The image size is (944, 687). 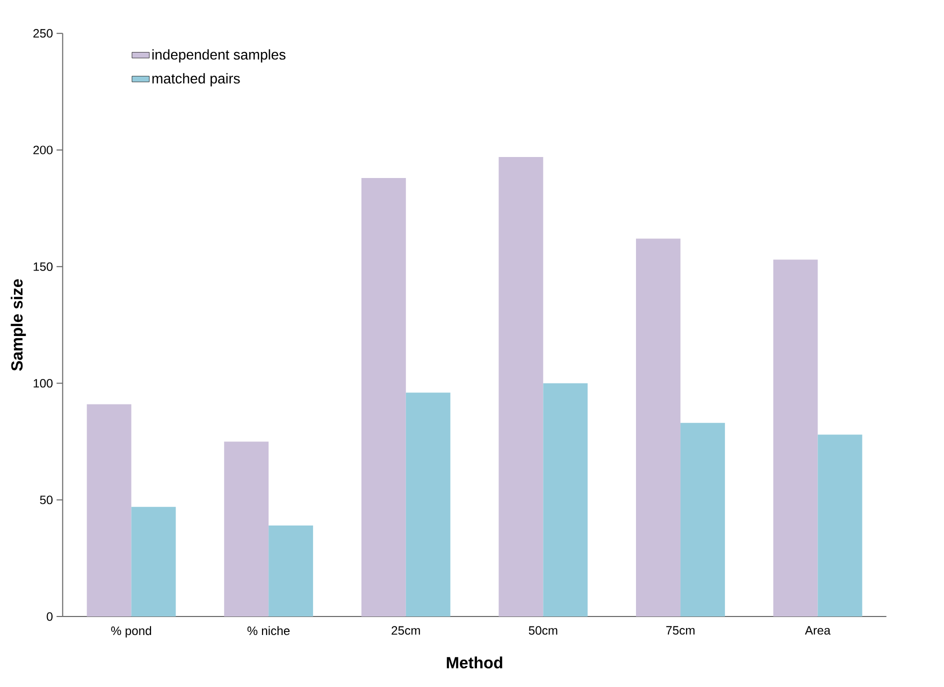 I want to click on y-axis-title: Sample size, so click(x=18, y=325).